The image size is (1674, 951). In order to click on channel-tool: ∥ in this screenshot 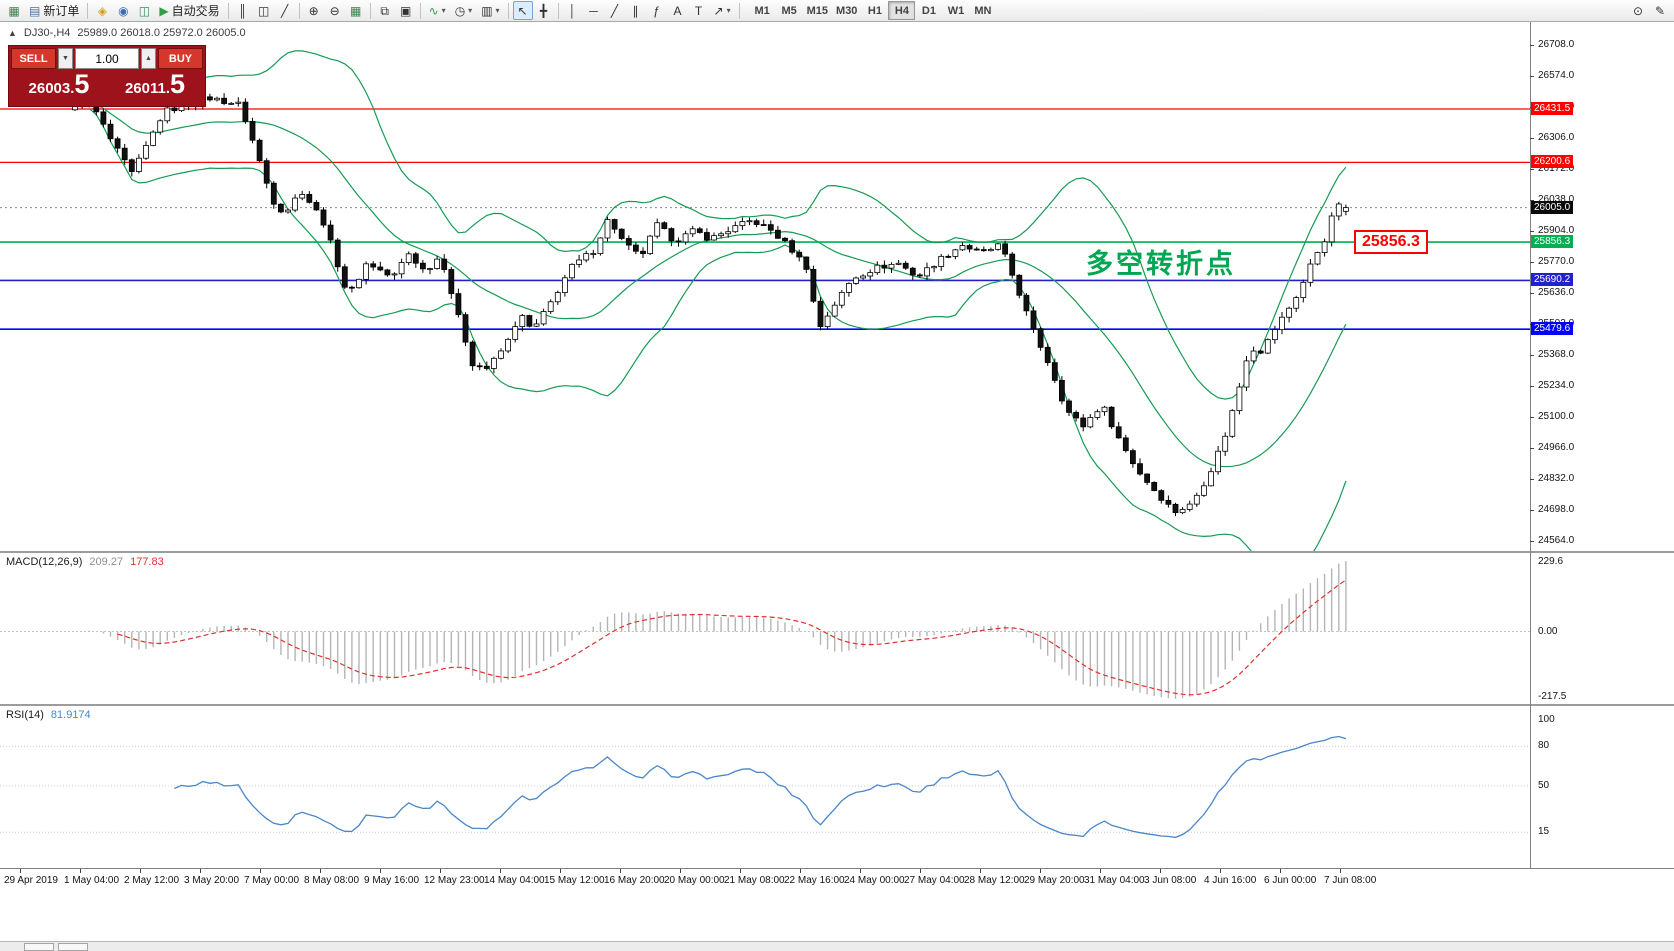, I will do `click(636, 10)`.